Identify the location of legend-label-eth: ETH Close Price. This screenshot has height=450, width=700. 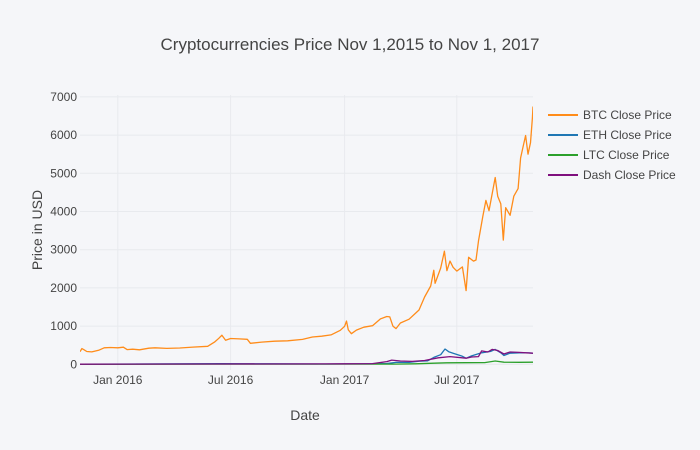
(627, 135).